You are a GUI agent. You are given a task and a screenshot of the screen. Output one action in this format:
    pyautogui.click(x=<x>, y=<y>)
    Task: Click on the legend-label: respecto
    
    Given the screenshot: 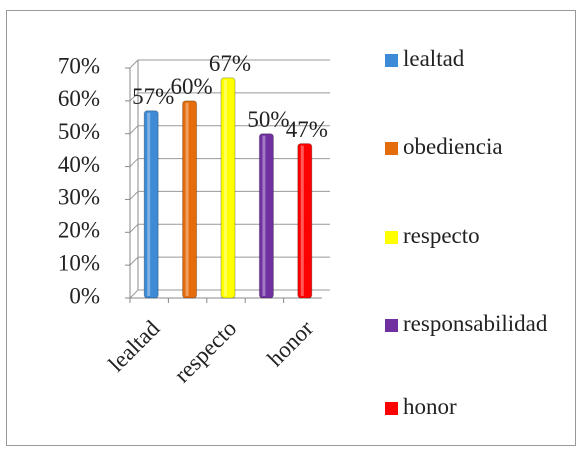 What is the action you would take?
    pyautogui.click(x=441, y=235)
    